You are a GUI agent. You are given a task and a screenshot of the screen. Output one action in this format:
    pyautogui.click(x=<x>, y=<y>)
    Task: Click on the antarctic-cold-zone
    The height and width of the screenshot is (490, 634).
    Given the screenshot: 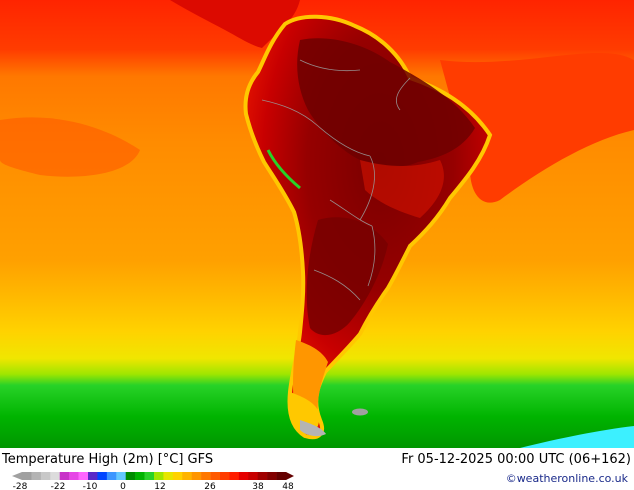 What is the action you would take?
    pyautogui.click(x=577, y=437)
    